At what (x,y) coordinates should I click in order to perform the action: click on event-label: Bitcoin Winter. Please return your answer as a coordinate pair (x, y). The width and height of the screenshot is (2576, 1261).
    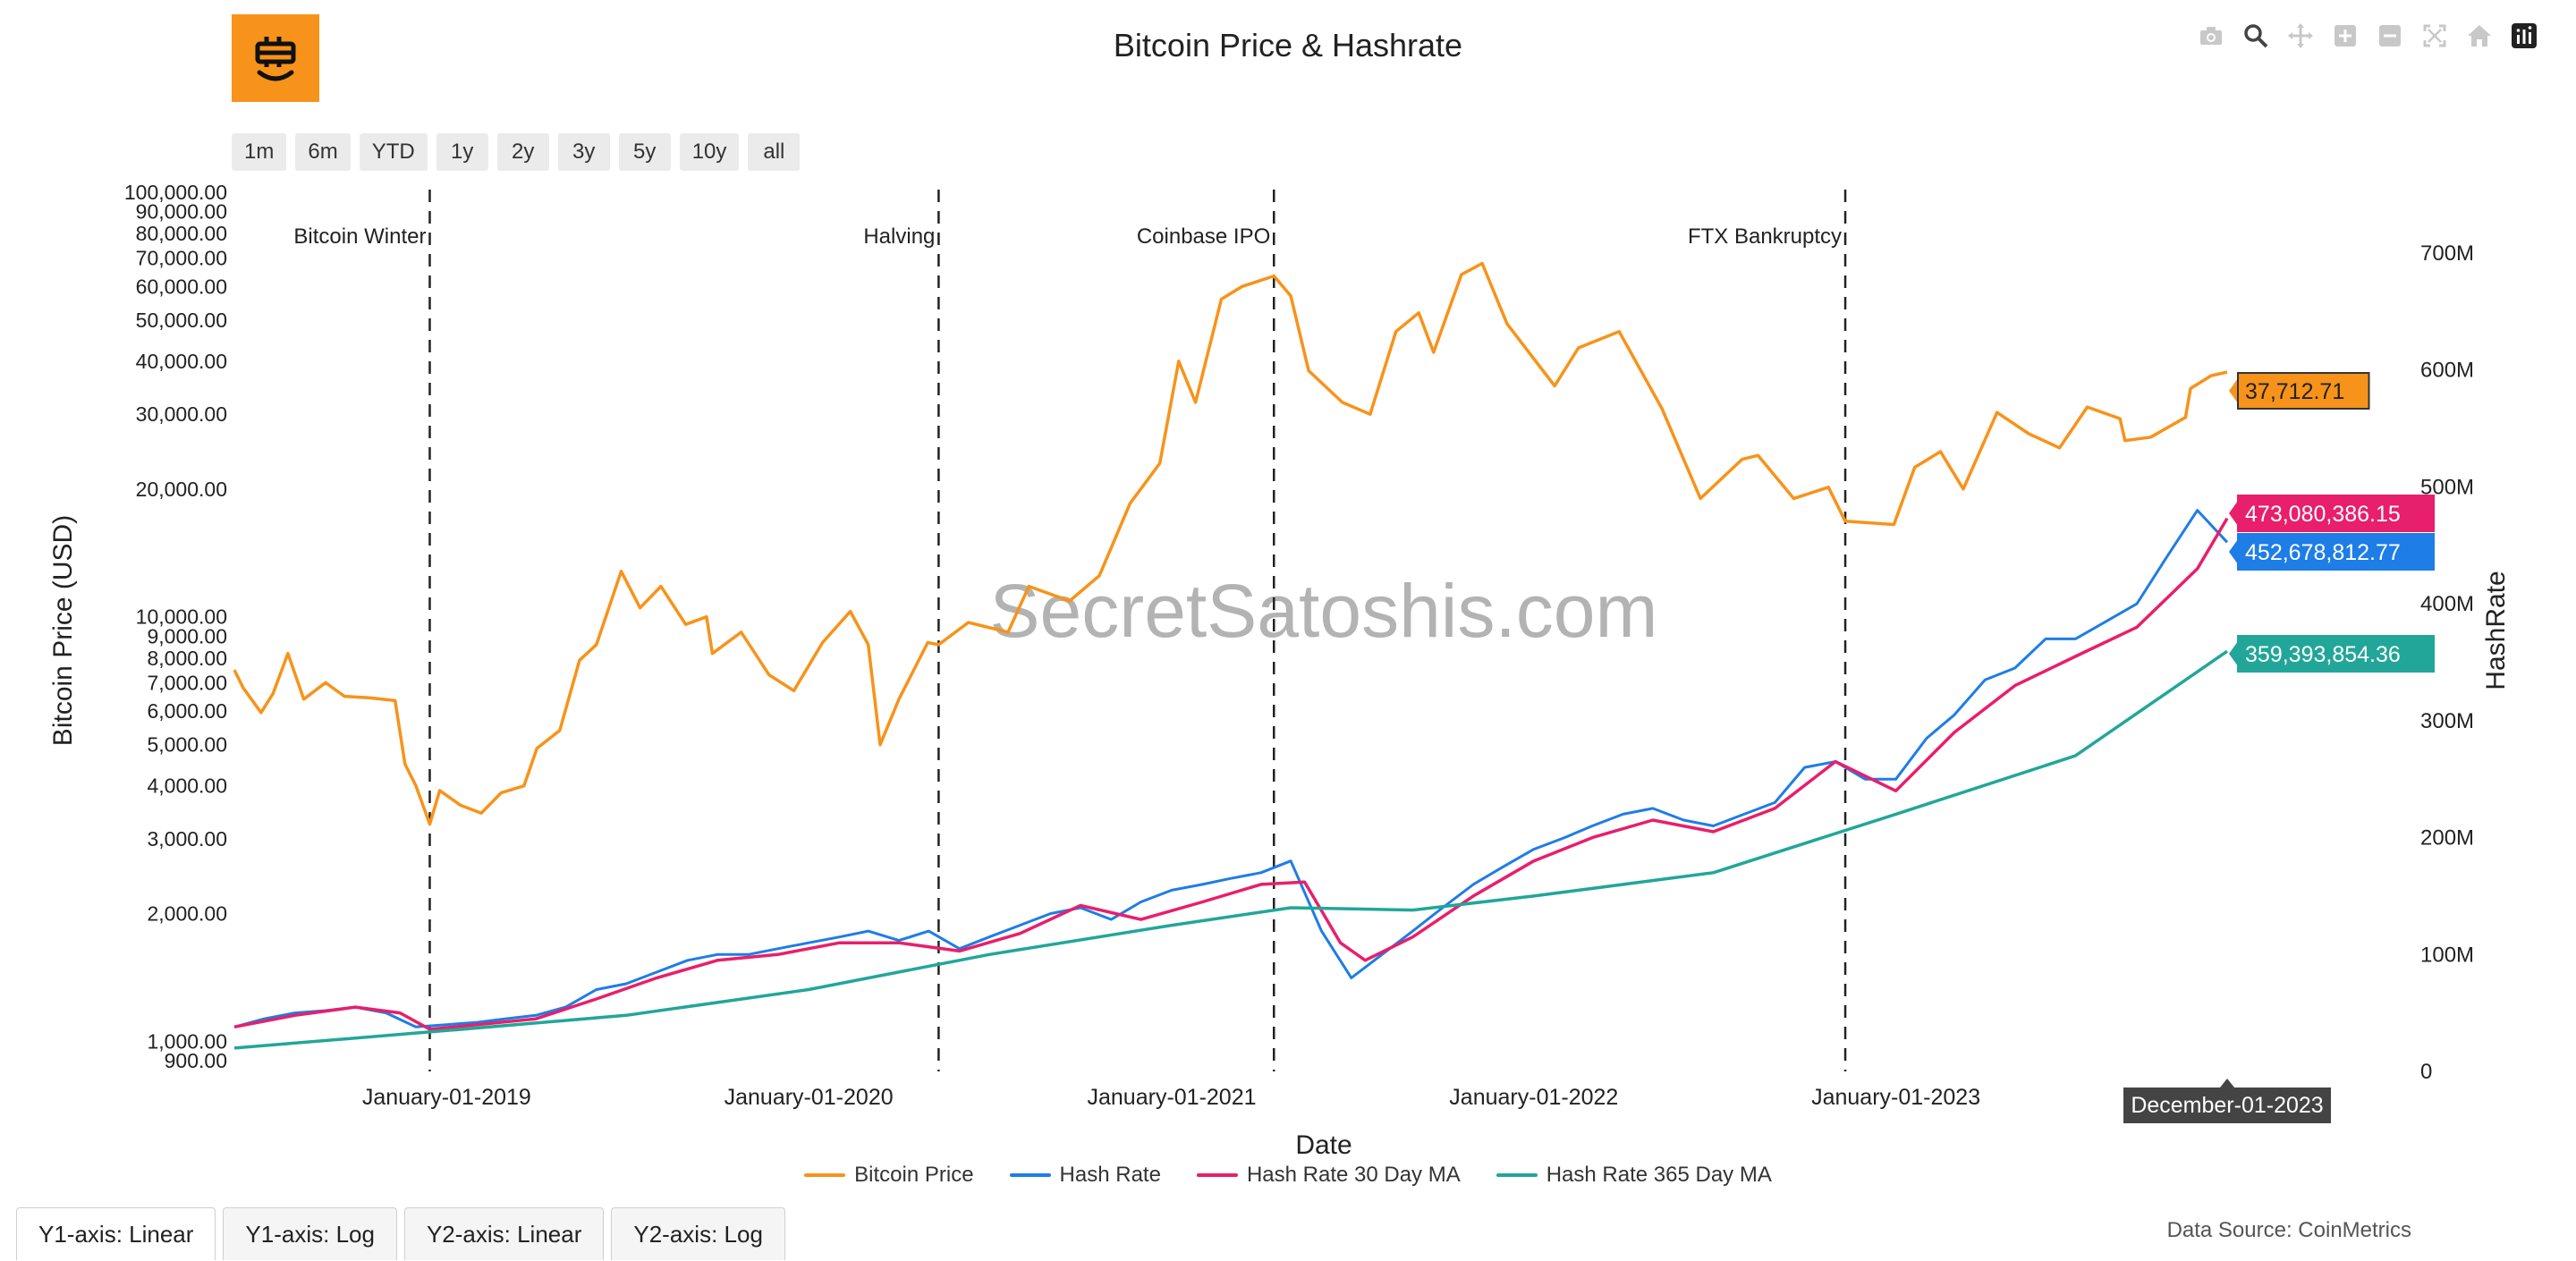
    Looking at the image, I should click on (359, 237).